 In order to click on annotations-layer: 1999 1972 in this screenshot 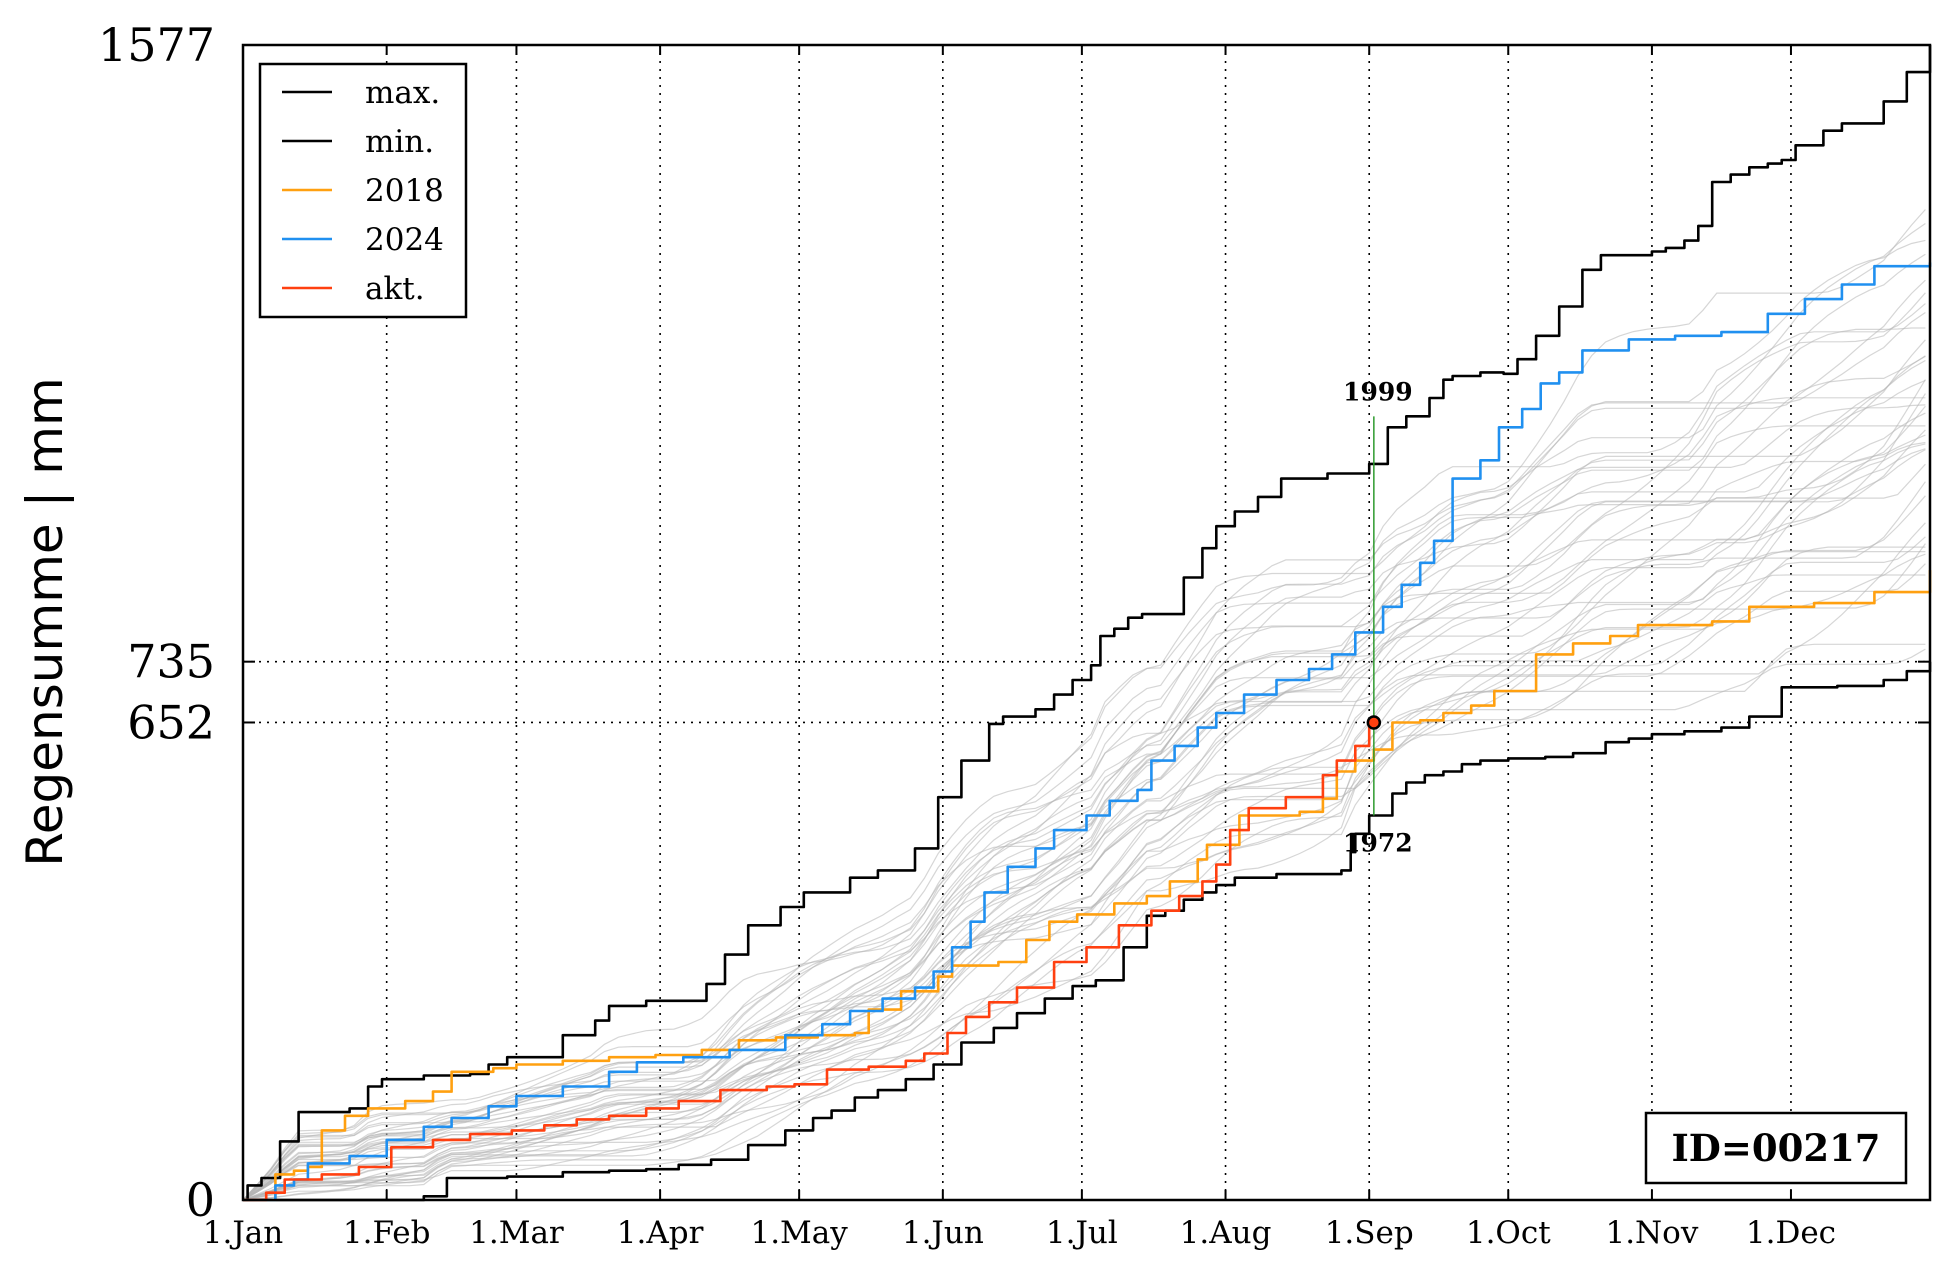, I will do `click(1378, 617)`.